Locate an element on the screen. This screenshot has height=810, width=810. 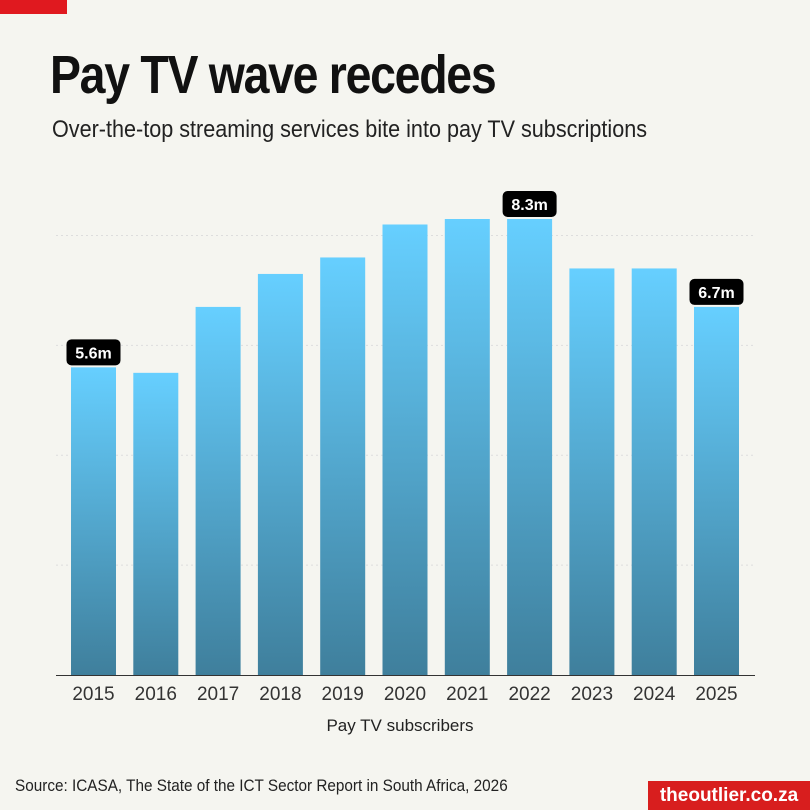
x-tick-label: 2019 is located at coordinates (343, 694).